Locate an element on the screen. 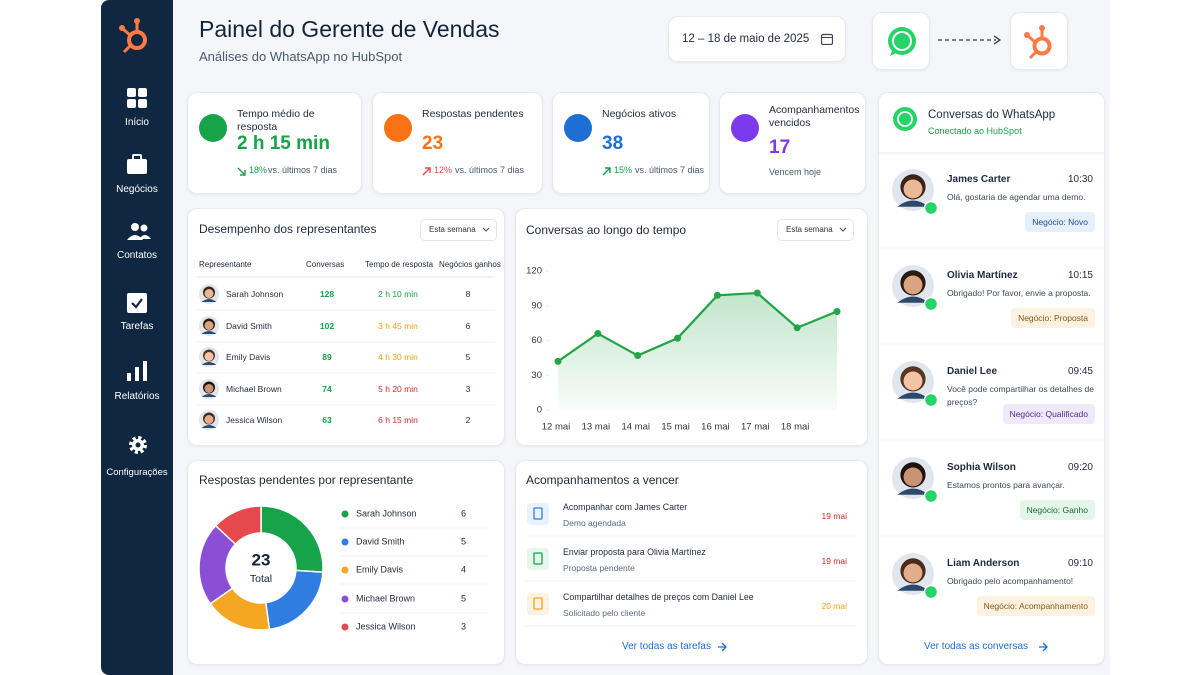 The image size is (1200, 675). contact-name: Daniel Lee is located at coordinates (972, 371).